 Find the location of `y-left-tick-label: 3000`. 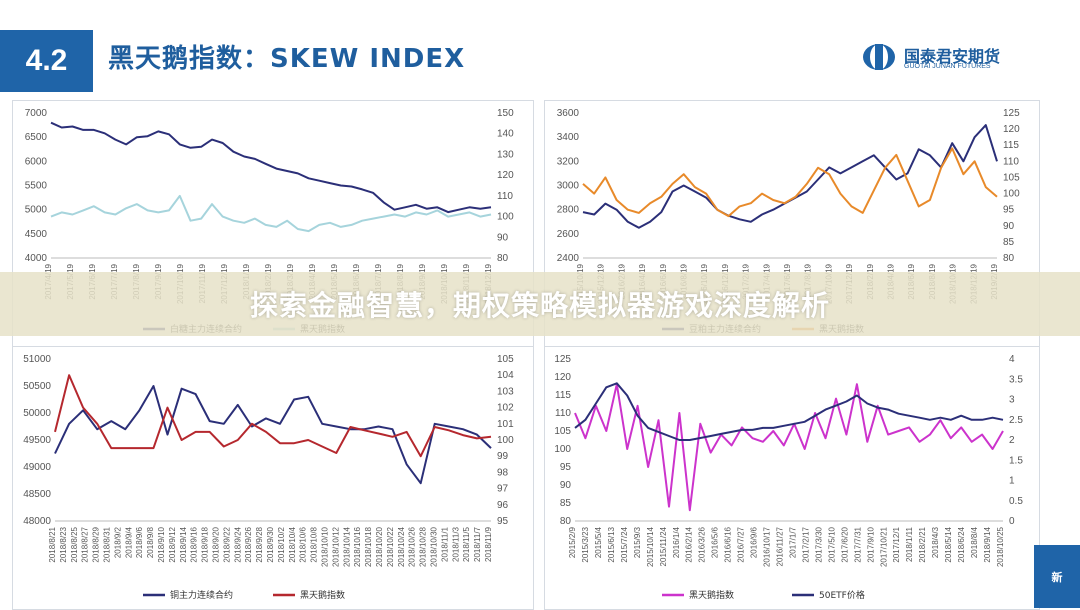

y-left-tick-label: 3000 is located at coordinates (568, 186).